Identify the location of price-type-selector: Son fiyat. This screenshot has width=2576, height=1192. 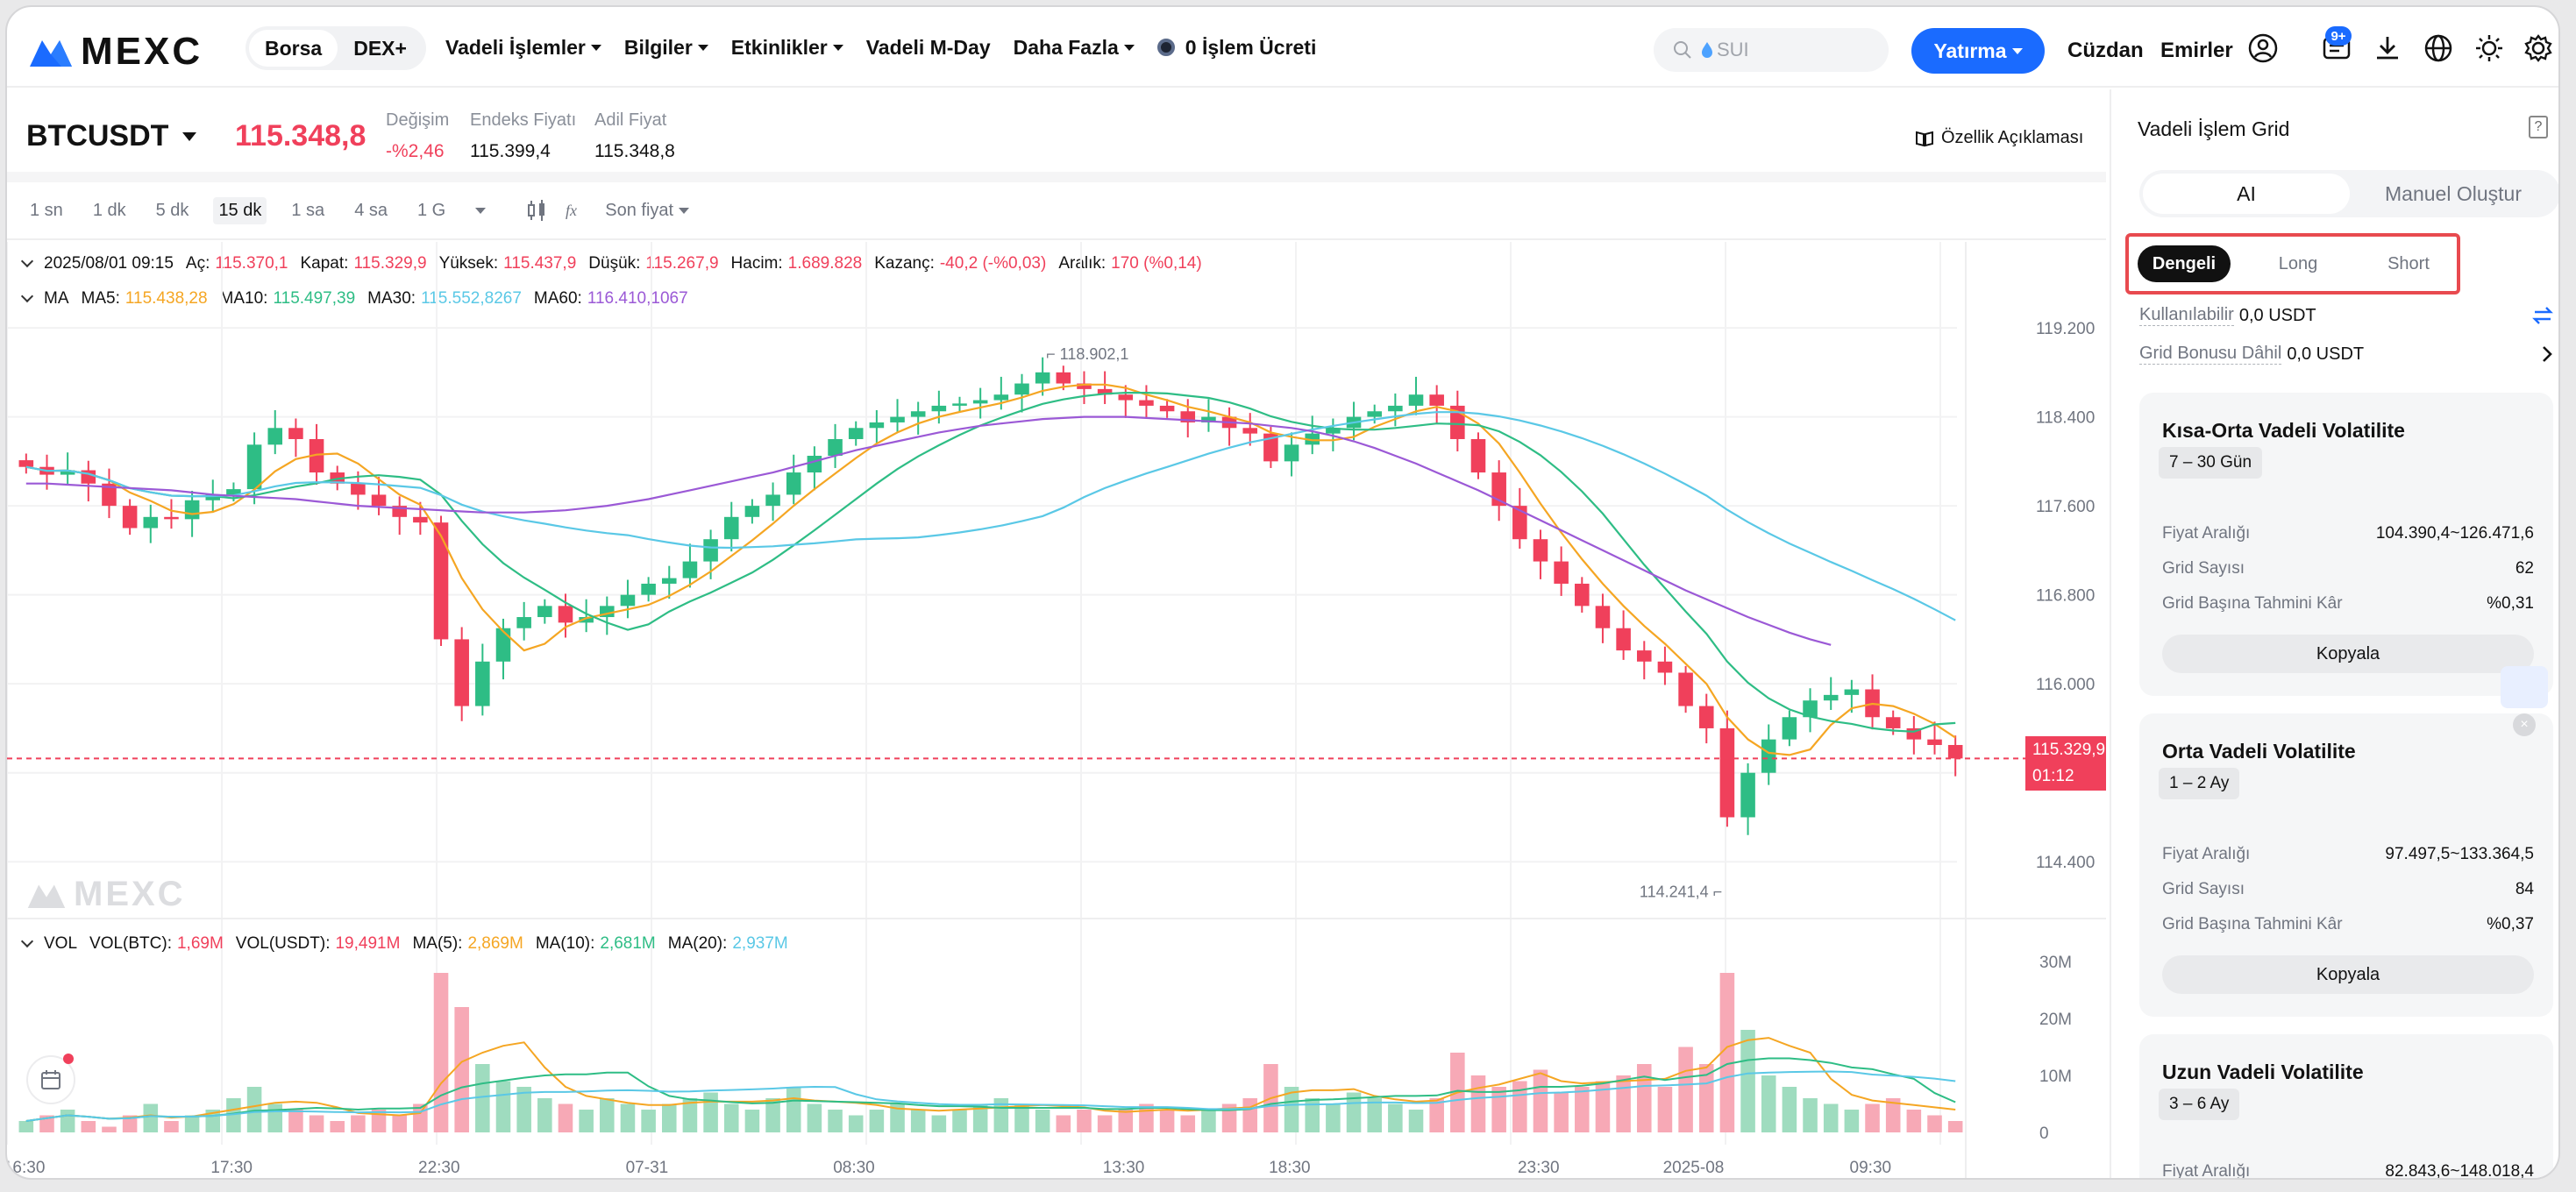
(647, 211).